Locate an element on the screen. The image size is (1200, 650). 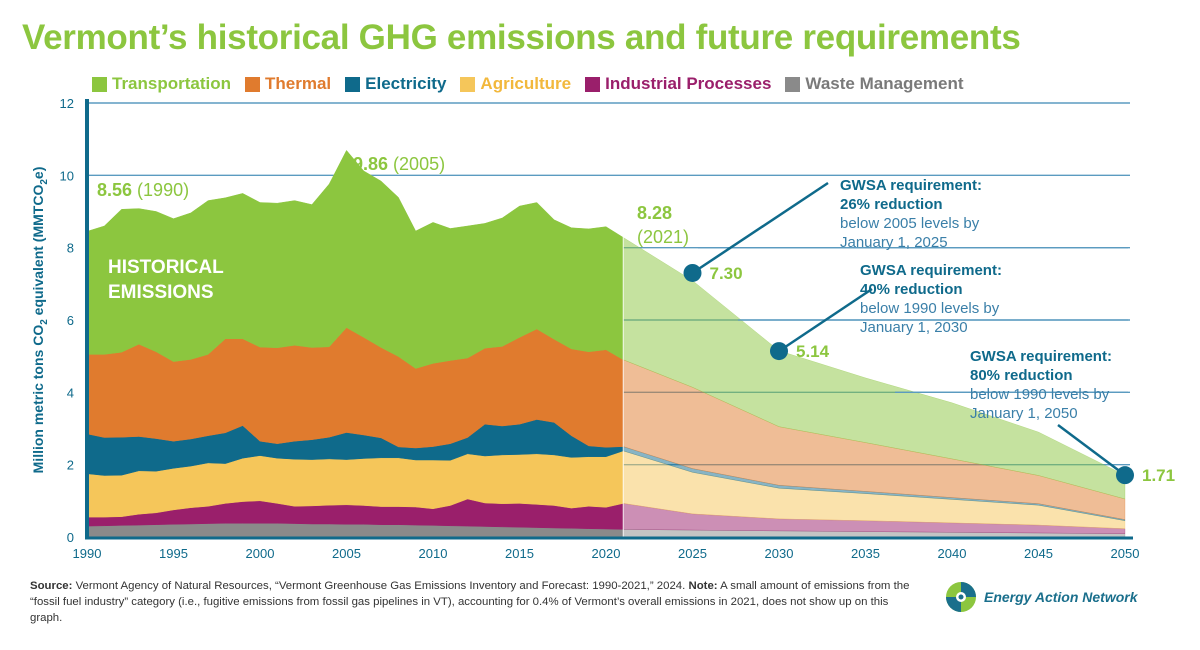
historical-emissions-label: EMISSIONS is located at coordinates (161, 292).